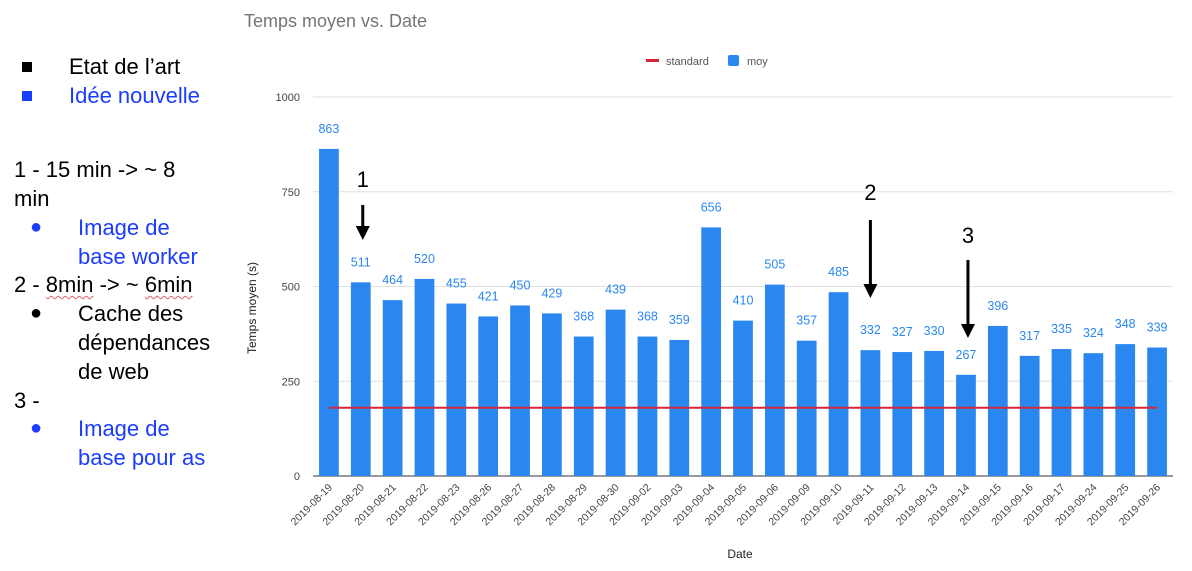 The image size is (1192, 571). I want to click on step-2-bullet: ● Cache des dépendances de web, so click(134, 342).